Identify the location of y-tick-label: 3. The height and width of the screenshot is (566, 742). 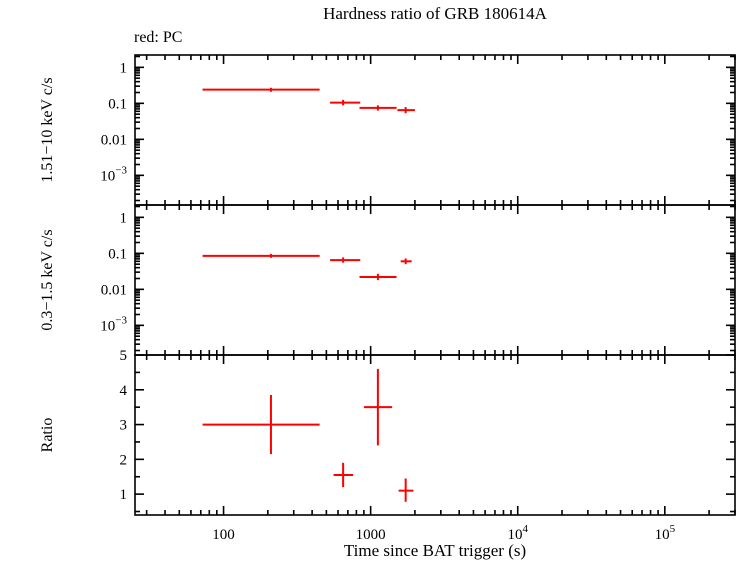
(124, 426).